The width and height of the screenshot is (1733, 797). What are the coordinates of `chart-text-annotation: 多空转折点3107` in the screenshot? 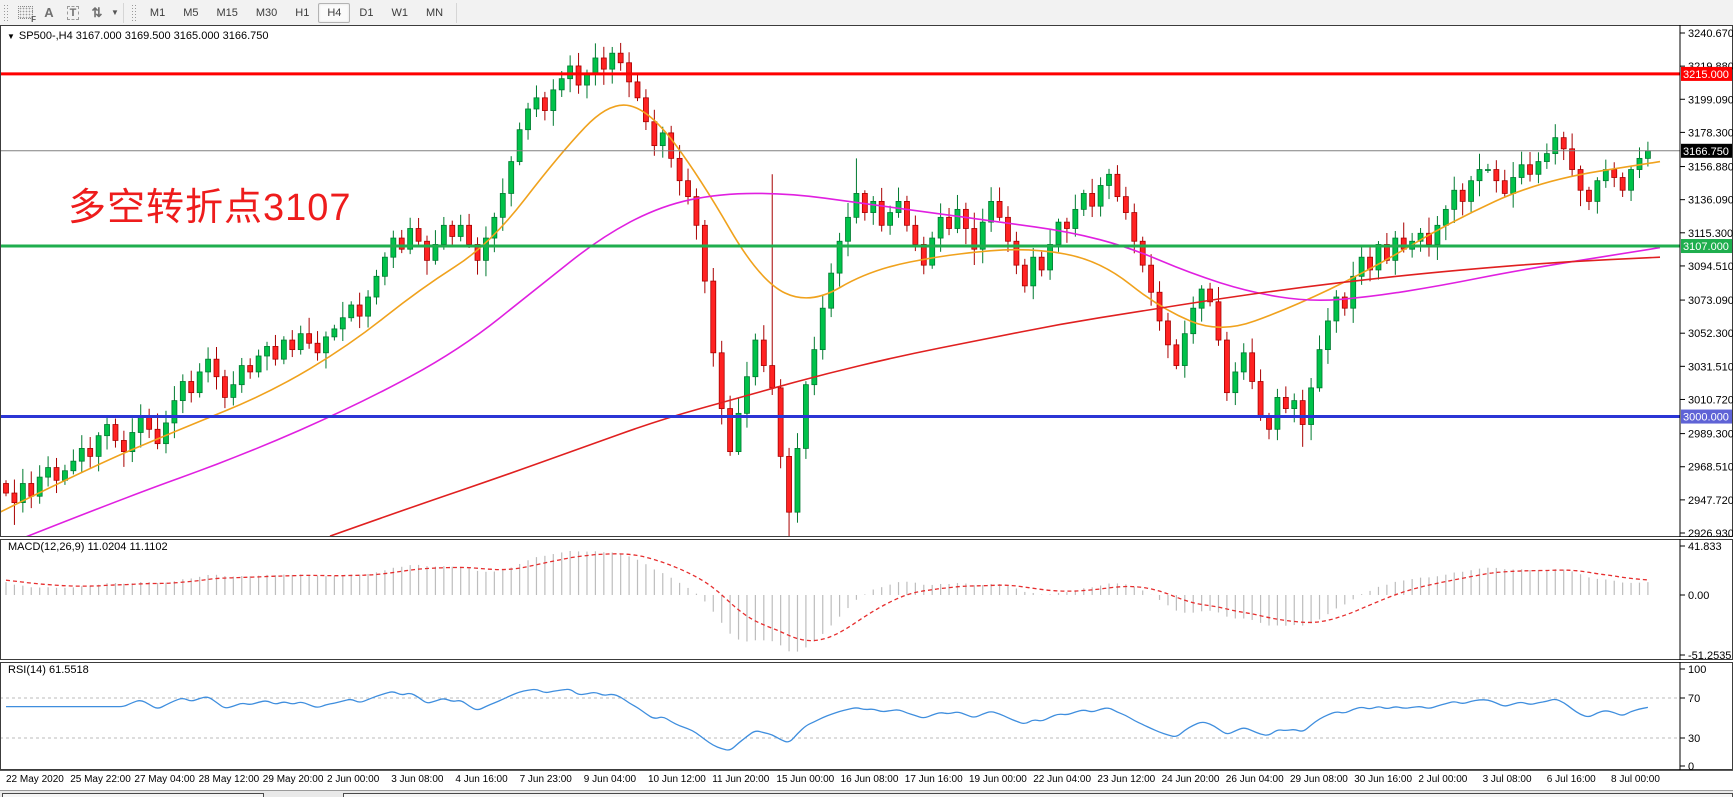 It's located at (210, 208).